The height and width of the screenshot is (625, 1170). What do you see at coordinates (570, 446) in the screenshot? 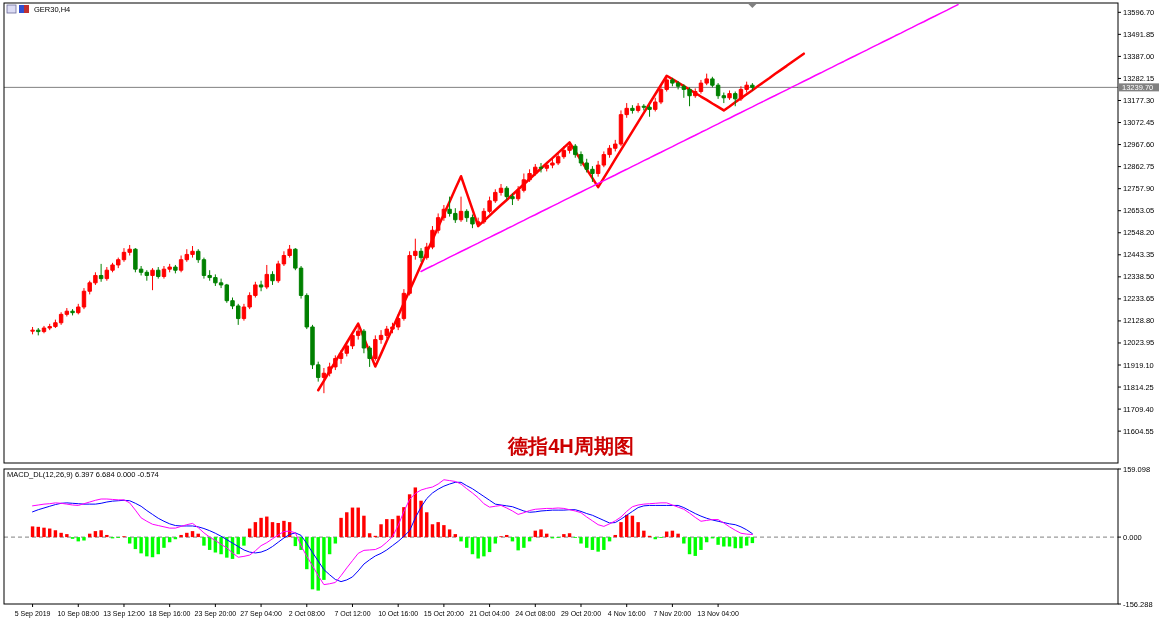
I see `text: 德指4H周期图` at bounding box center [570, 446].